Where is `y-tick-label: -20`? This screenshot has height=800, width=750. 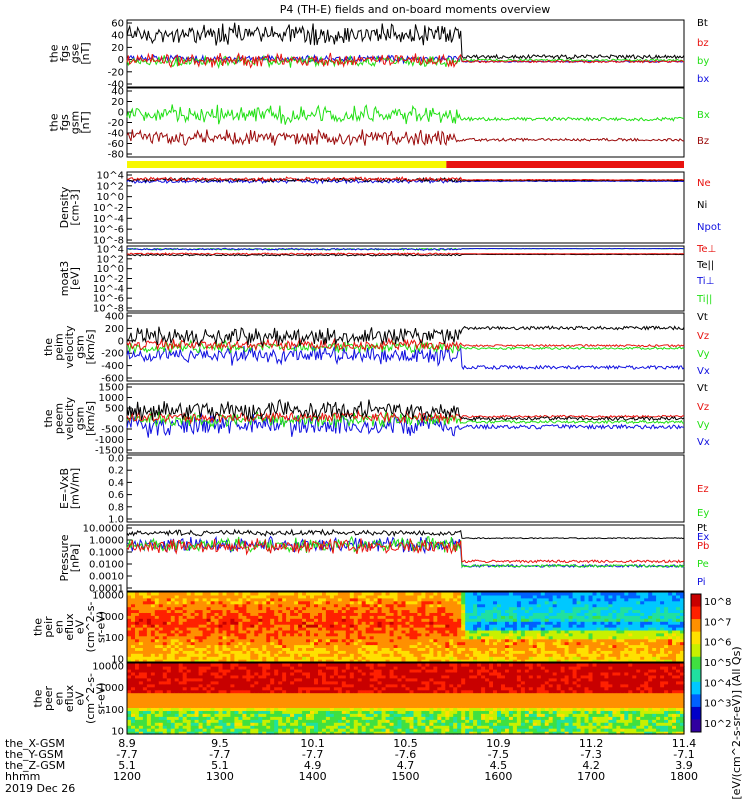
y-tick-label: -20 is located at coordinates (116, 123).